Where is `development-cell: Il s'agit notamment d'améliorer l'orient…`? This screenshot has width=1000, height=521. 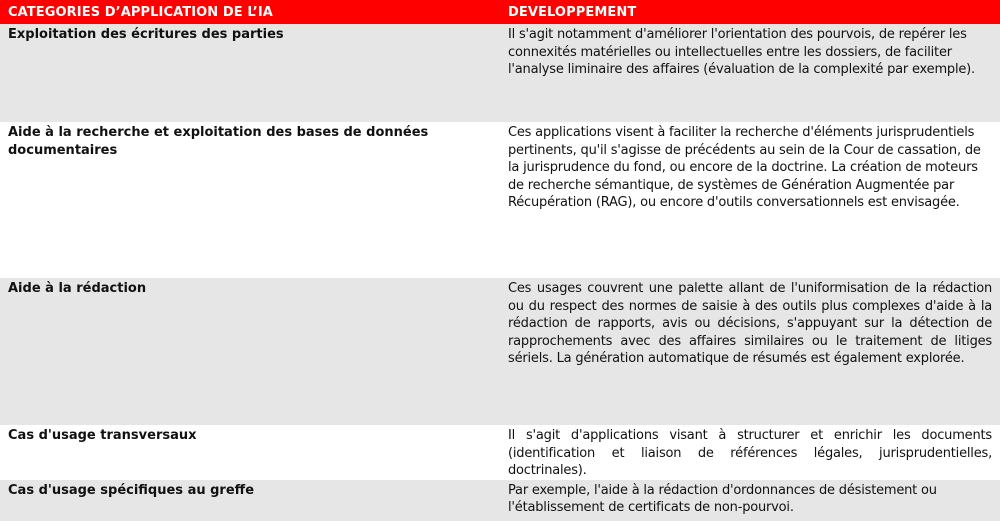
development-cell: Il s'agit notamment d'améliorer l'orient… is located at coordinates (750, 73).